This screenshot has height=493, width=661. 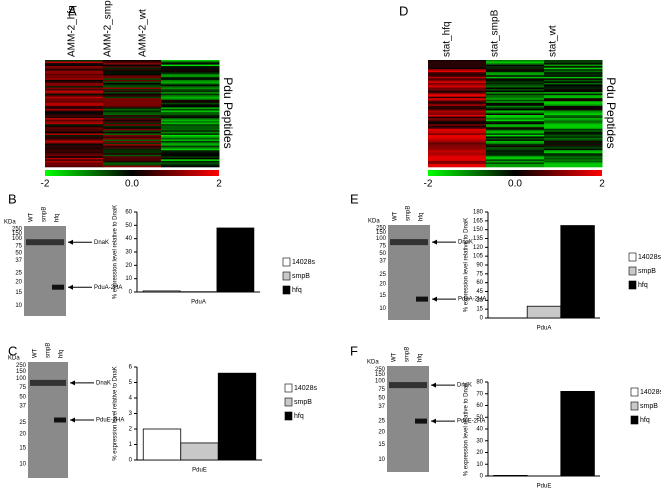 What do you see at coordinates (60, 420) in the screenshot?
I see `band` at bounding box center [60, 420].